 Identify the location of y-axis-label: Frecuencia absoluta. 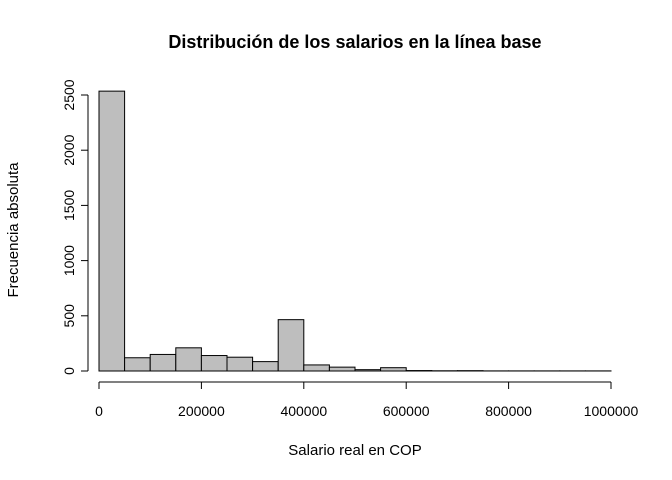
(13, 230).